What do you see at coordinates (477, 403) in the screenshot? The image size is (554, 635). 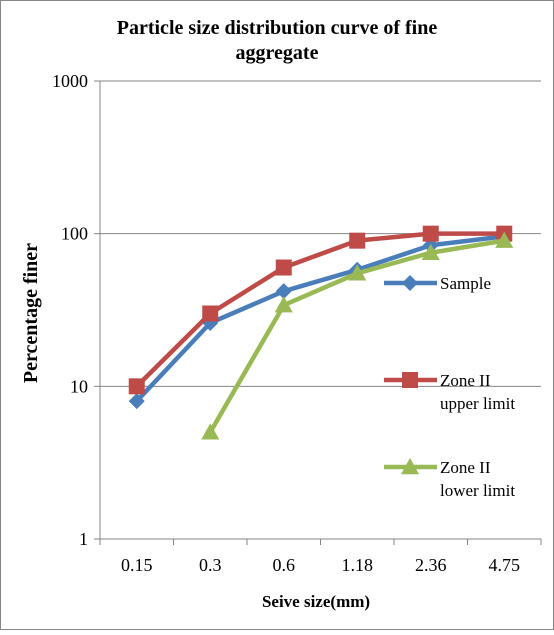 I see `legend-label-zone-ii-upper-limit: upper limit` at bounding box center [477, 403].